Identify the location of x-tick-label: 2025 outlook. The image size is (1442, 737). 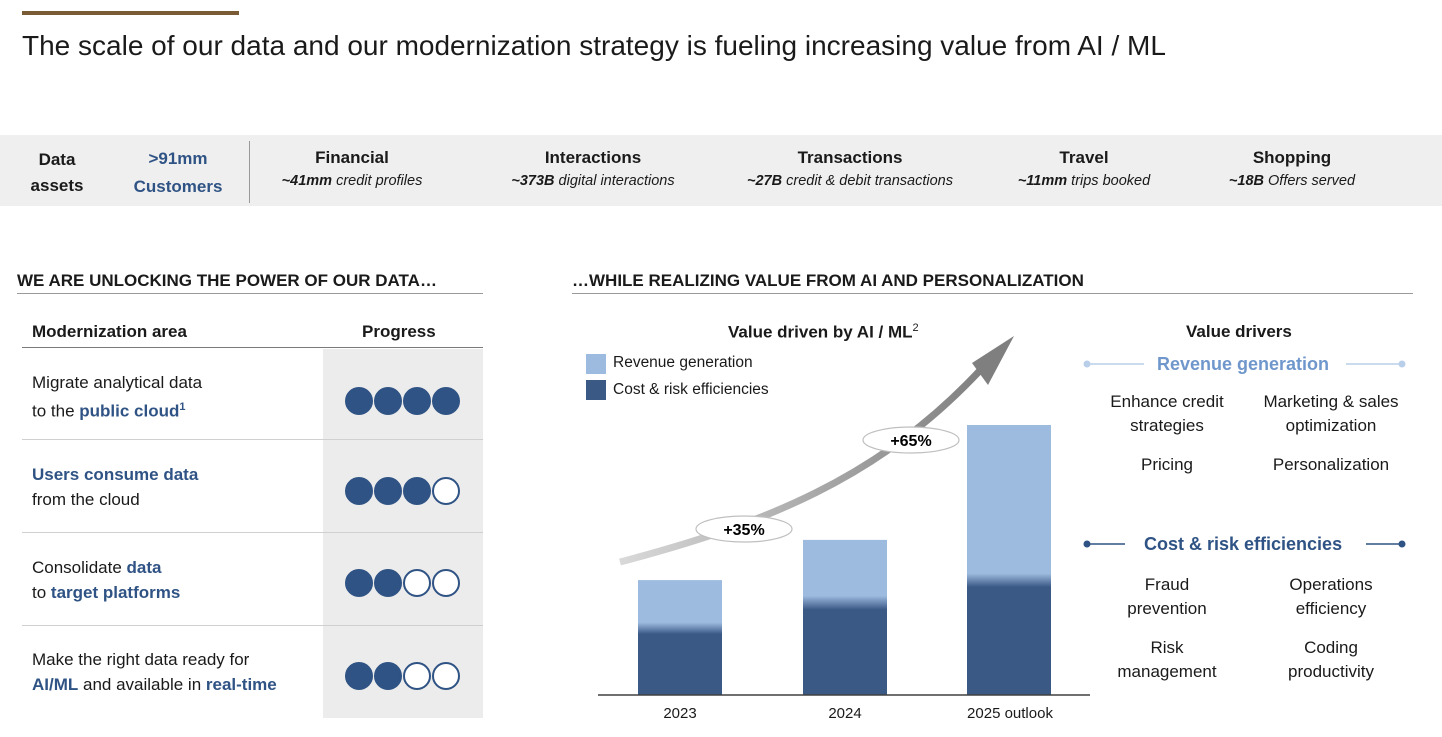
(1010, 713).